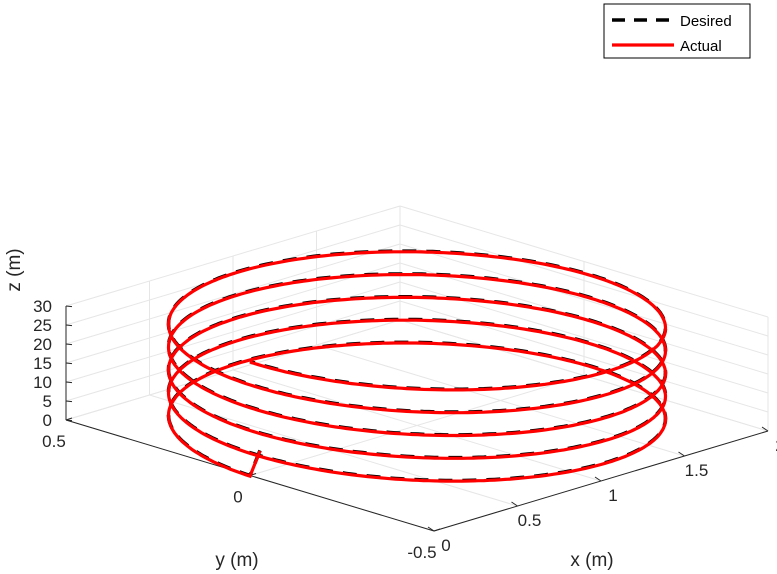  Describe the element at coordinates (47, 420) in the screenshot. I see `z-tick-label: 0` at that location.